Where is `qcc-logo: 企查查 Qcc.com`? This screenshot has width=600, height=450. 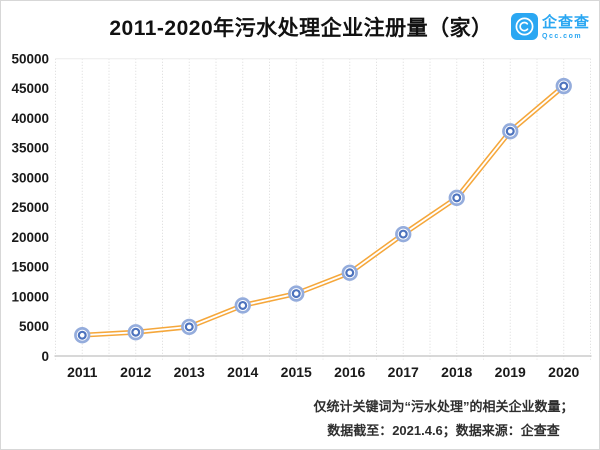 qcc-logo: 企查查 Qcc.com is located at coordinates (550, 26).